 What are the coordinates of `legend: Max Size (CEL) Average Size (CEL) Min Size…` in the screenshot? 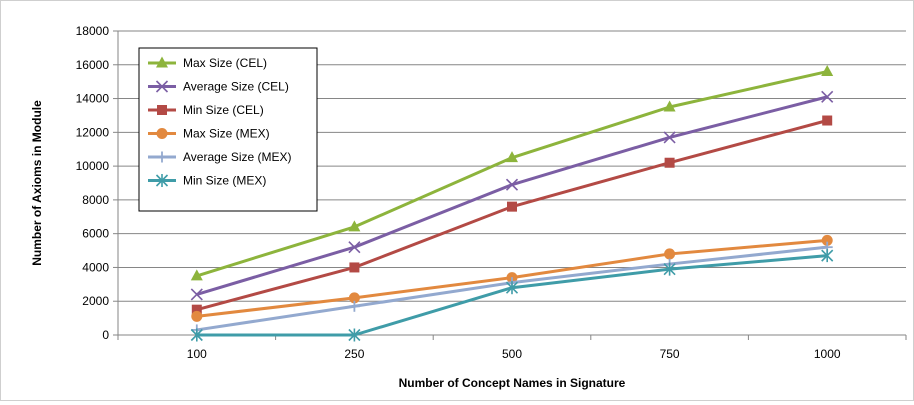 It's located at (228, 129).